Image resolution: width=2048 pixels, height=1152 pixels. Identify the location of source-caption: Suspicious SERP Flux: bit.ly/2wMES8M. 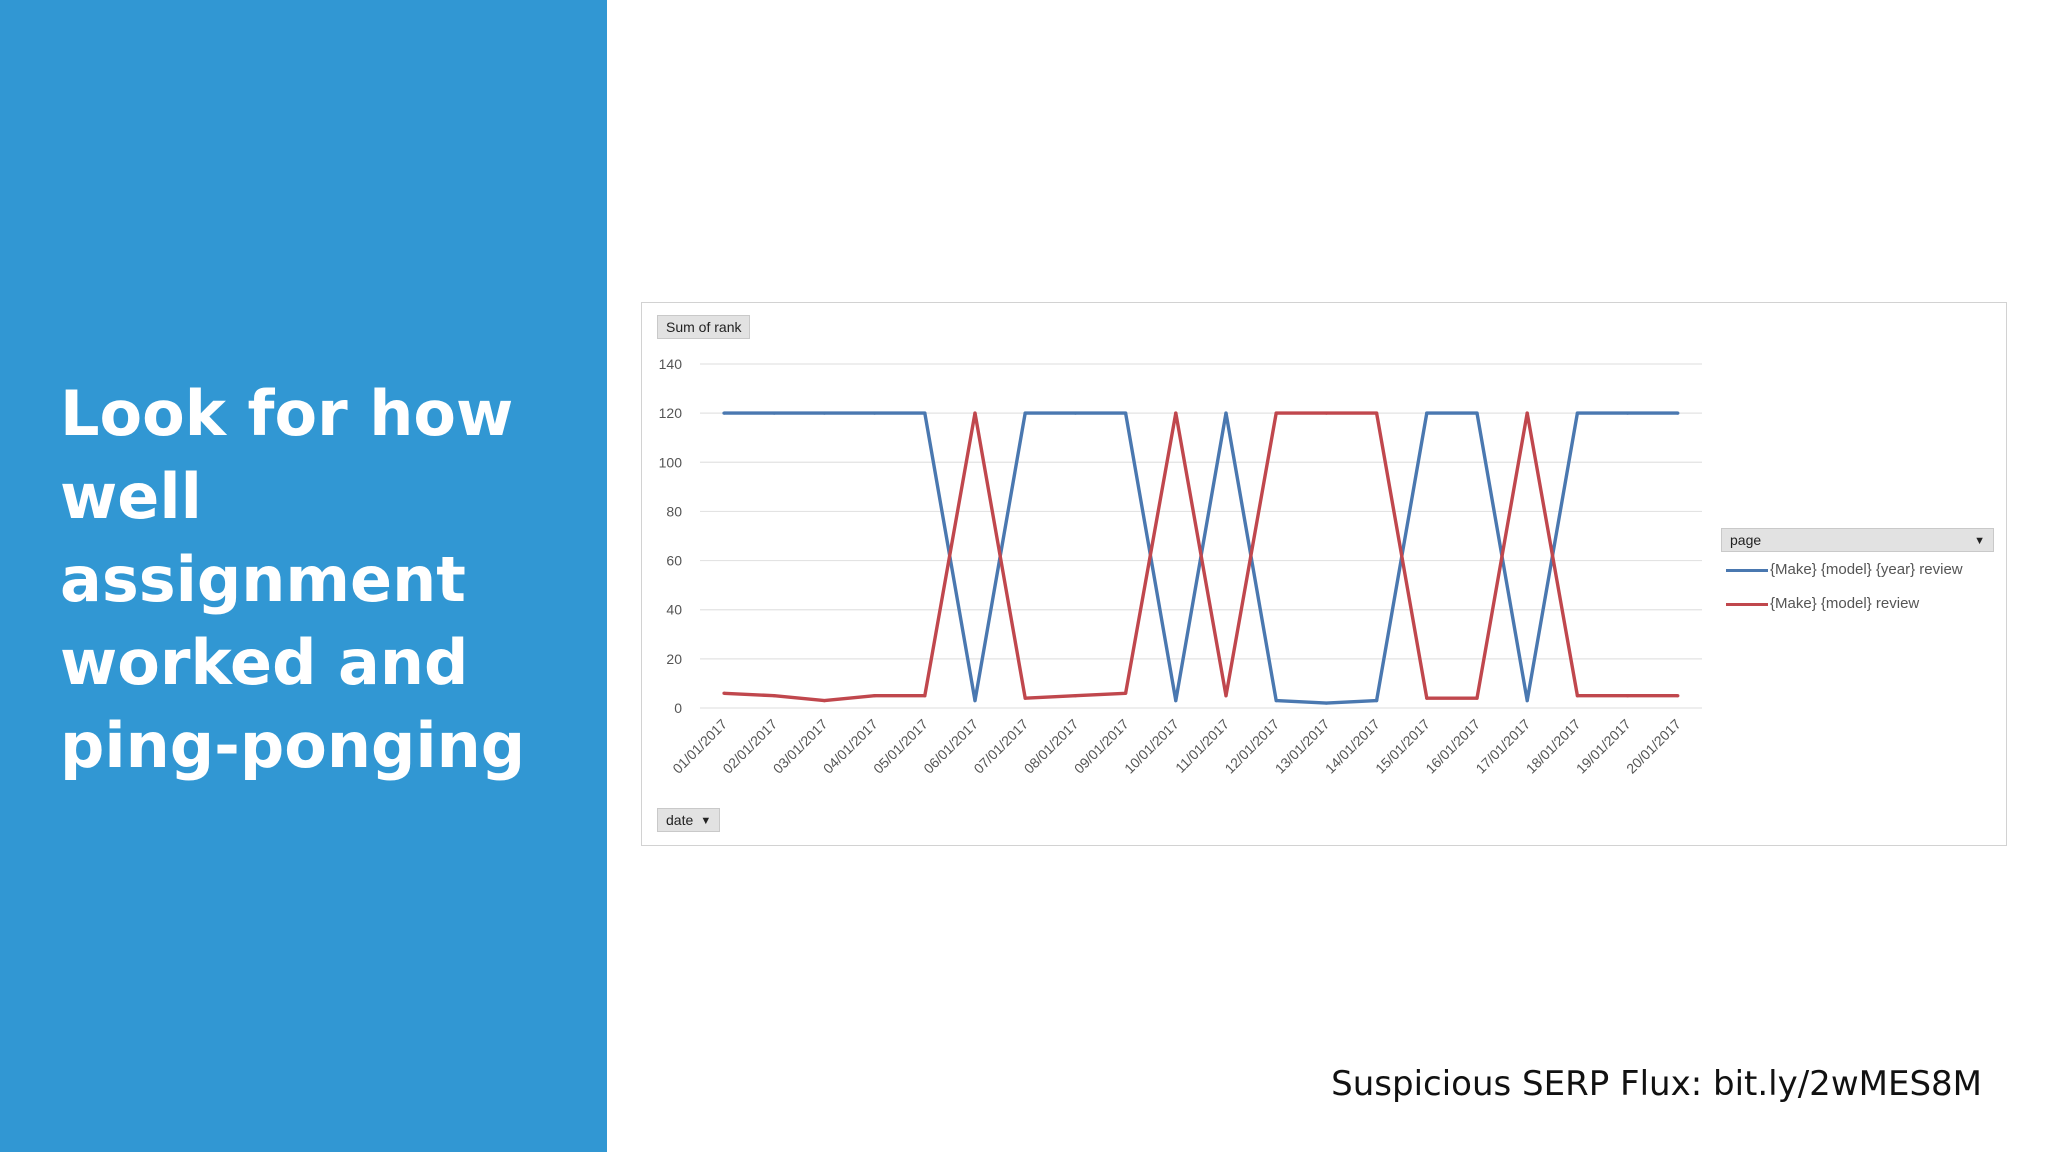
(1656, 1084).